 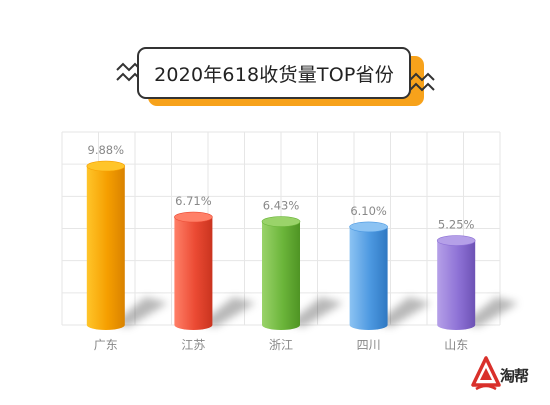 What do you see at coordinates (105, 248) in the screenshot?
I see `bar-广东` at bounding box center [105, 248].